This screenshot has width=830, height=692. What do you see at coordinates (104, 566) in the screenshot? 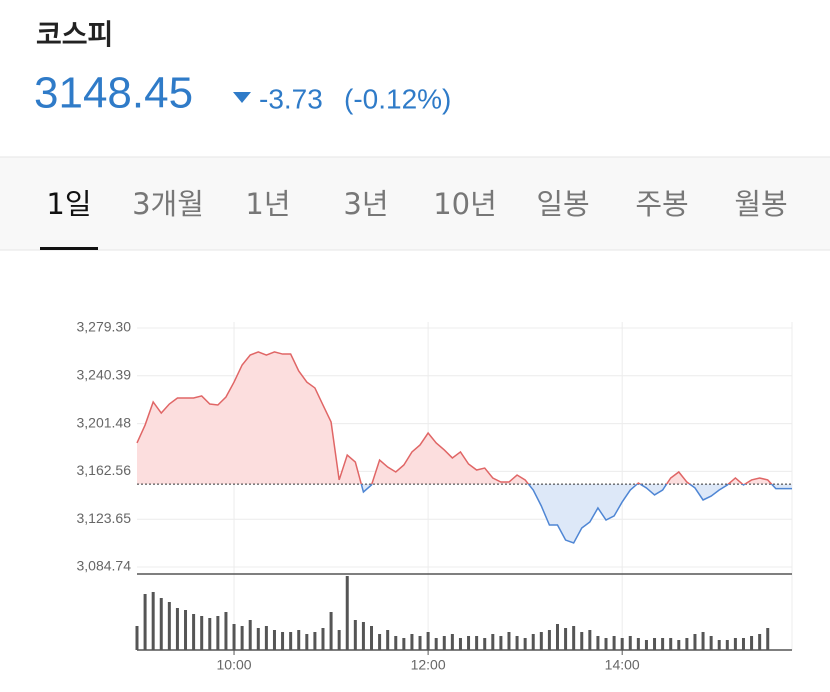
I see `y-tick-label: 3,084.74` at bounding box center [104, 566].